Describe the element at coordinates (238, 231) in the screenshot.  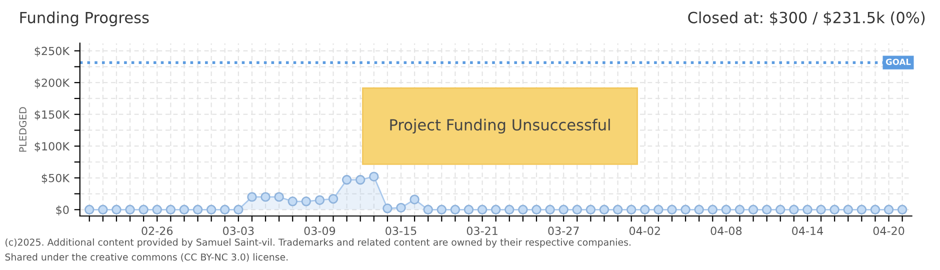
I see `x-tick-label: 03-03` at that location.